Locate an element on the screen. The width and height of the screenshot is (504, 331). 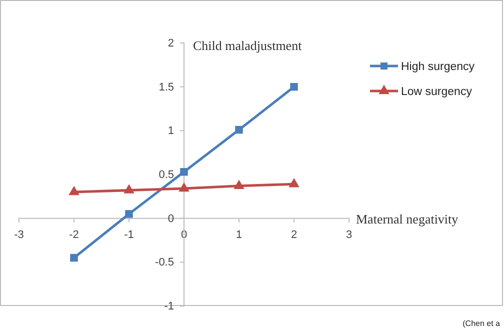
y-tick-label: -1 is located at coordinates (169, 306).